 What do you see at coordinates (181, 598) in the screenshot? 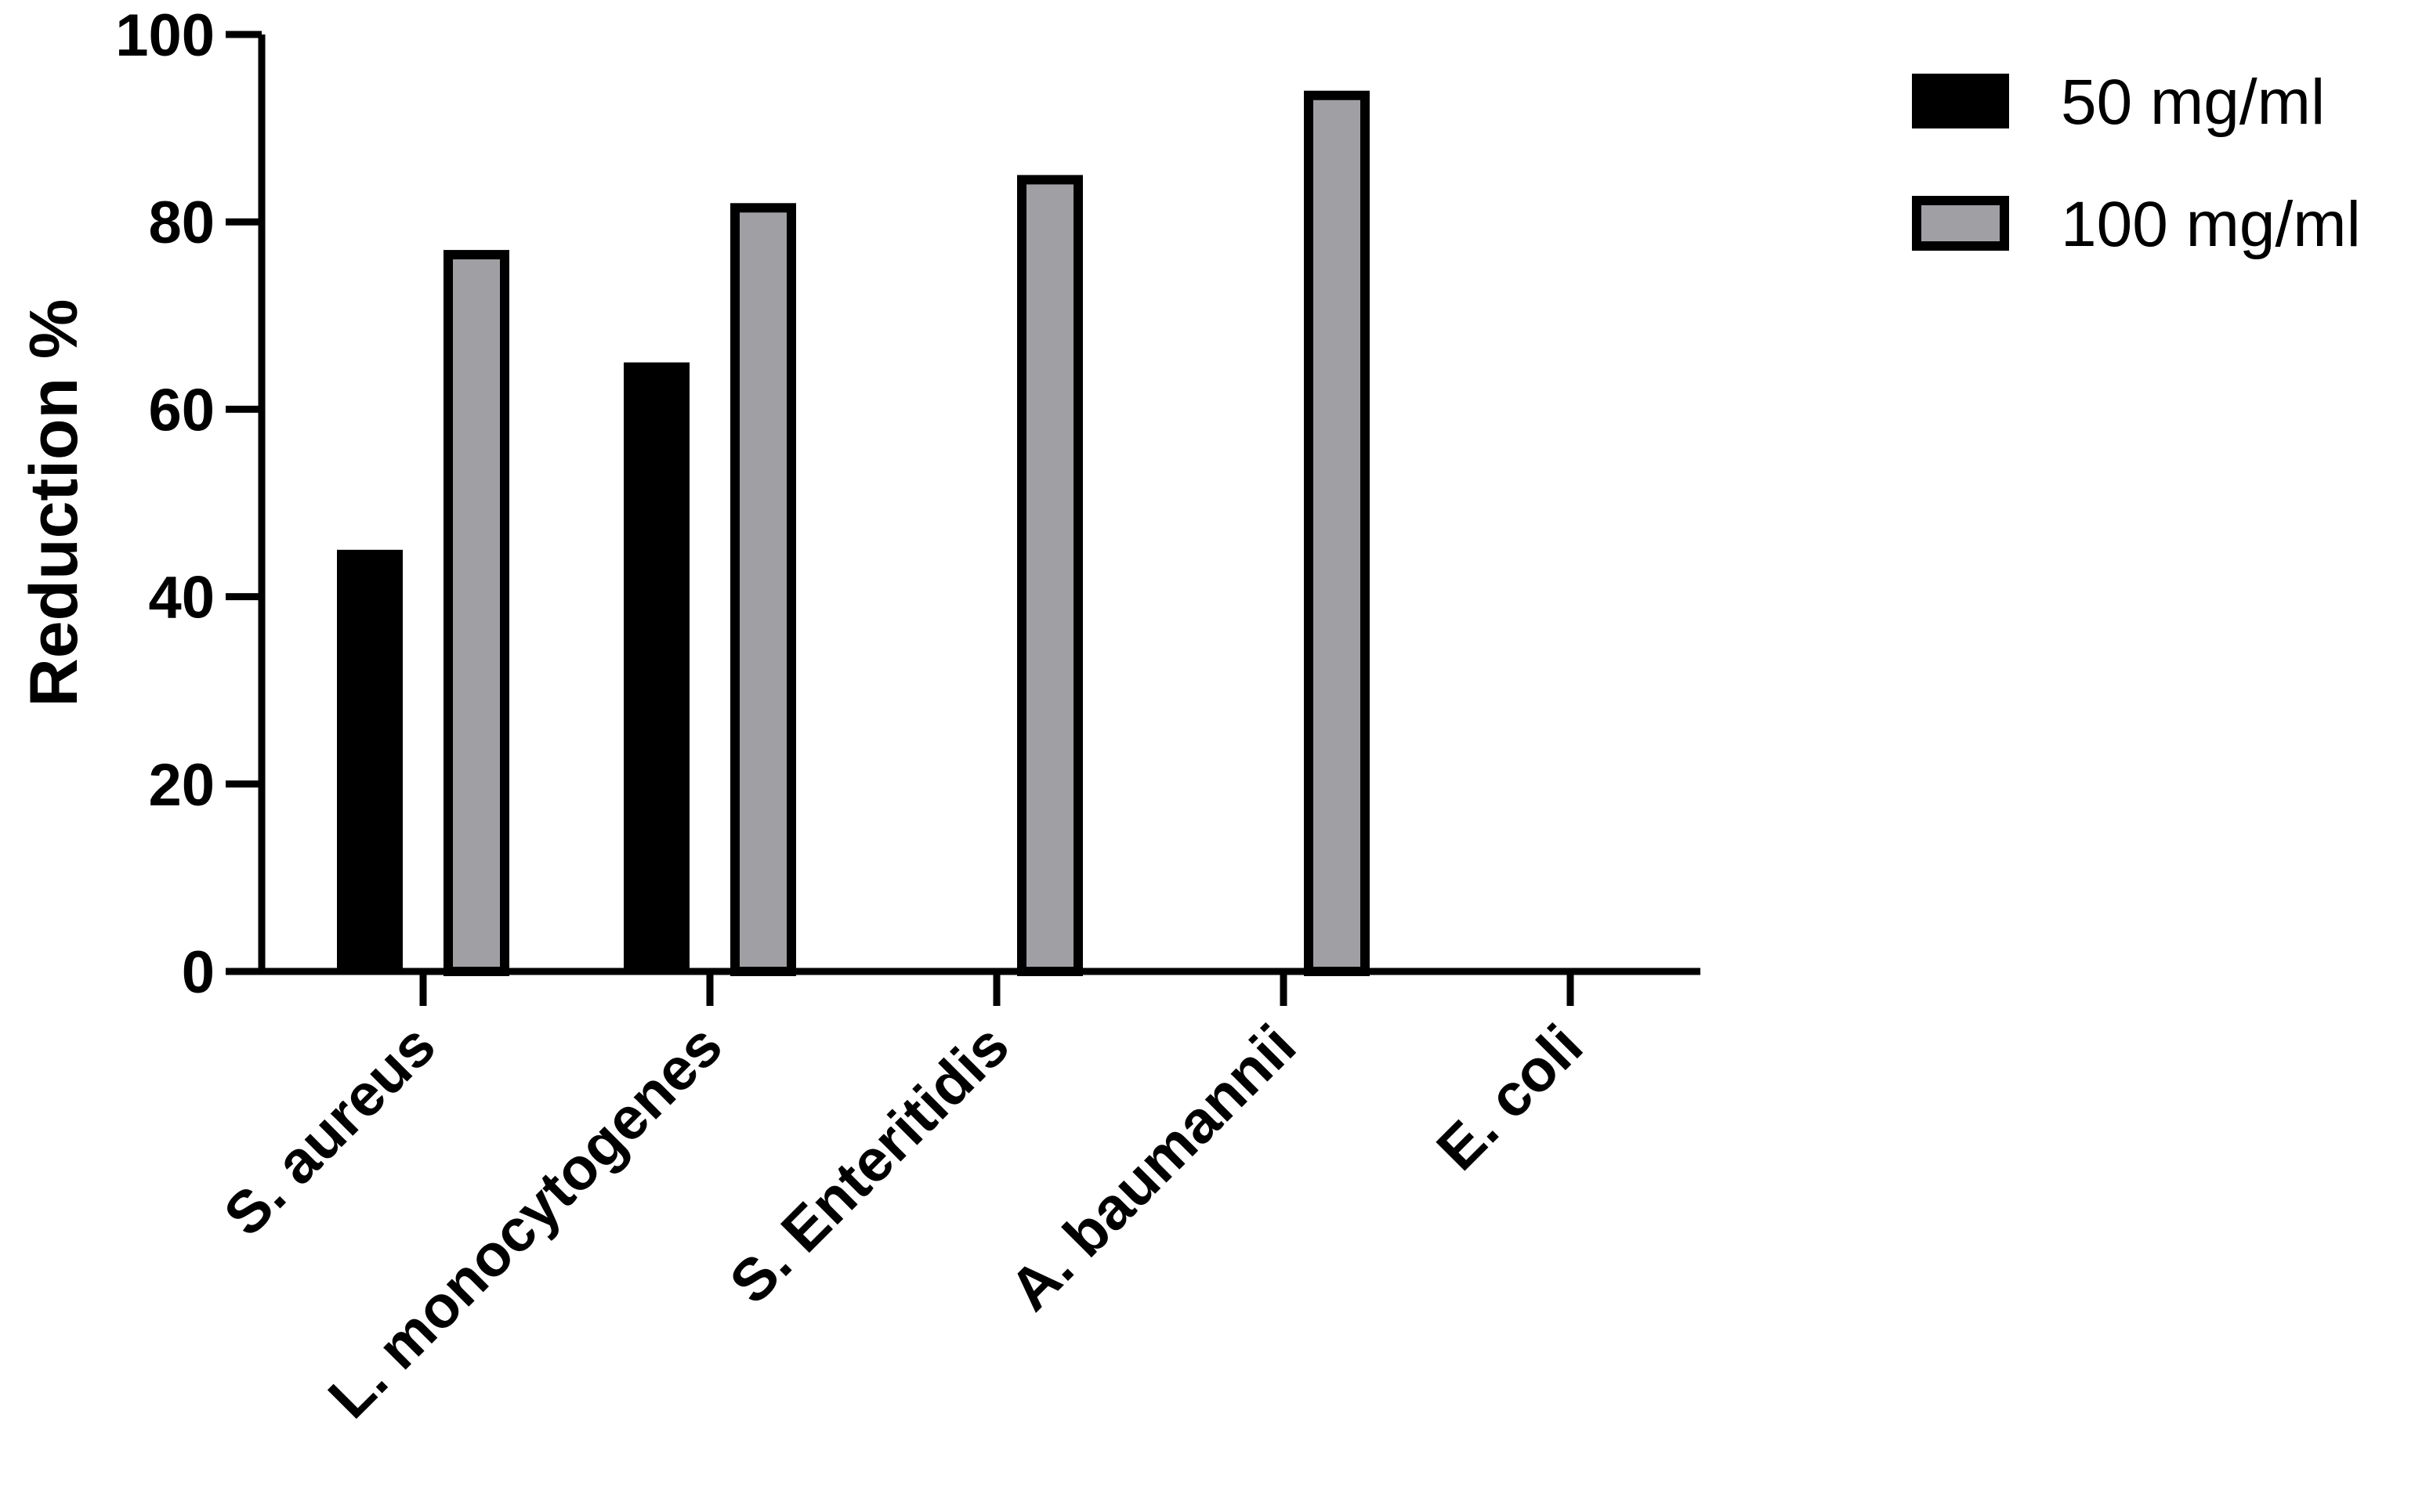
I see `y-tick-label-2: 40` at bounding box center [181, 598].